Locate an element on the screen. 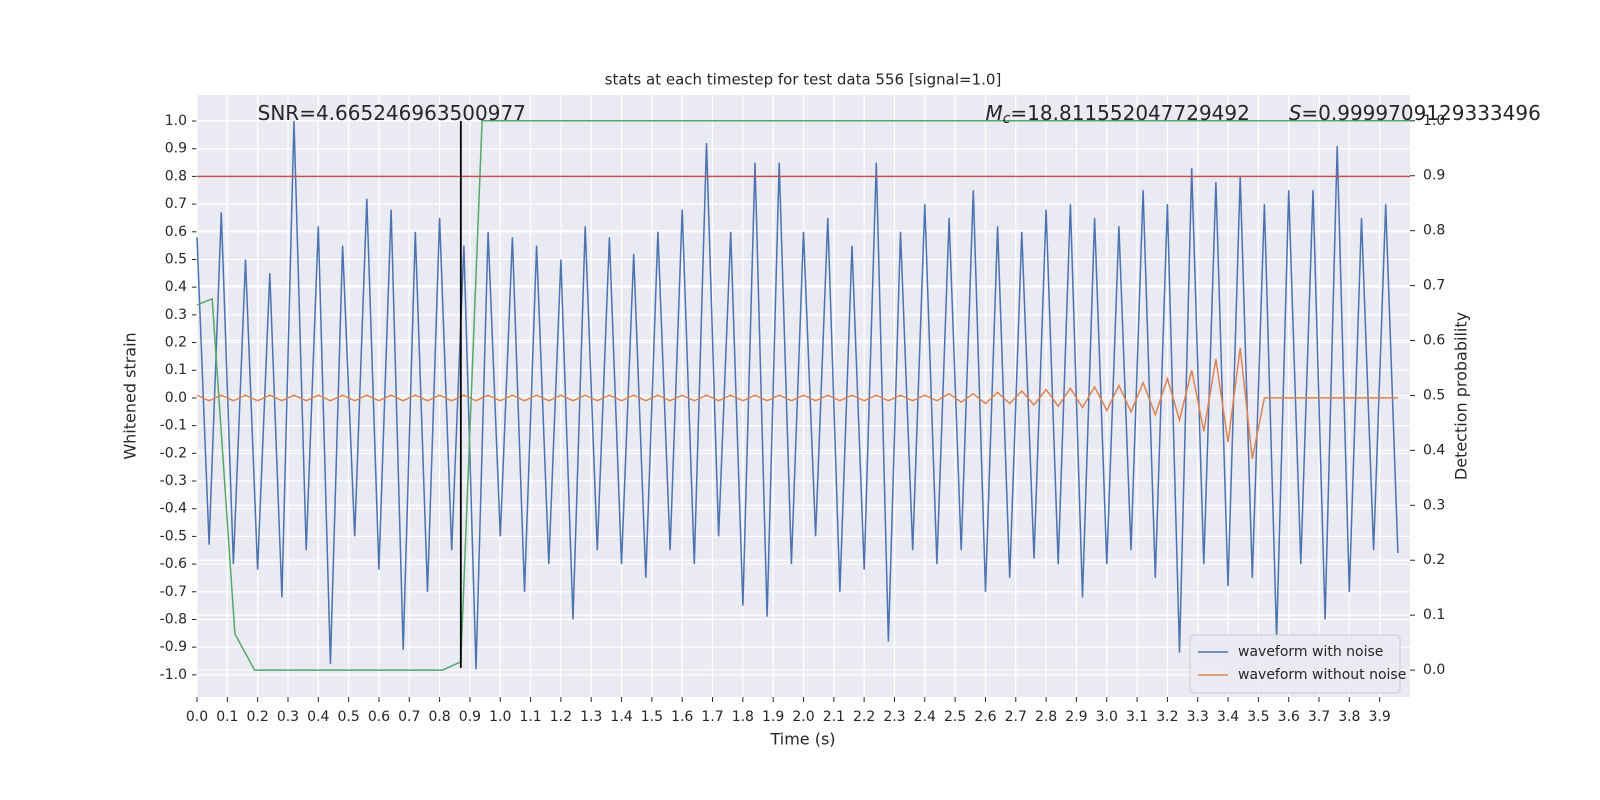 The height and width of the screenshot is (800, 1600). annotation-subscript: c is located at coordinates (1007, 119).